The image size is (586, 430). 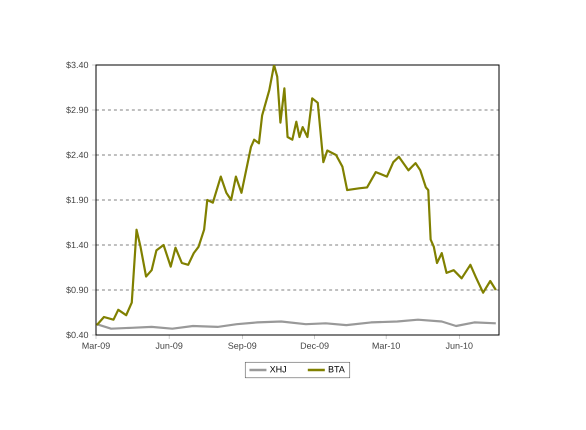 What do you see at coordinates (336, 369) in the screenshot?
I see `legend-label: BTA` at bounding box center [336, 369].